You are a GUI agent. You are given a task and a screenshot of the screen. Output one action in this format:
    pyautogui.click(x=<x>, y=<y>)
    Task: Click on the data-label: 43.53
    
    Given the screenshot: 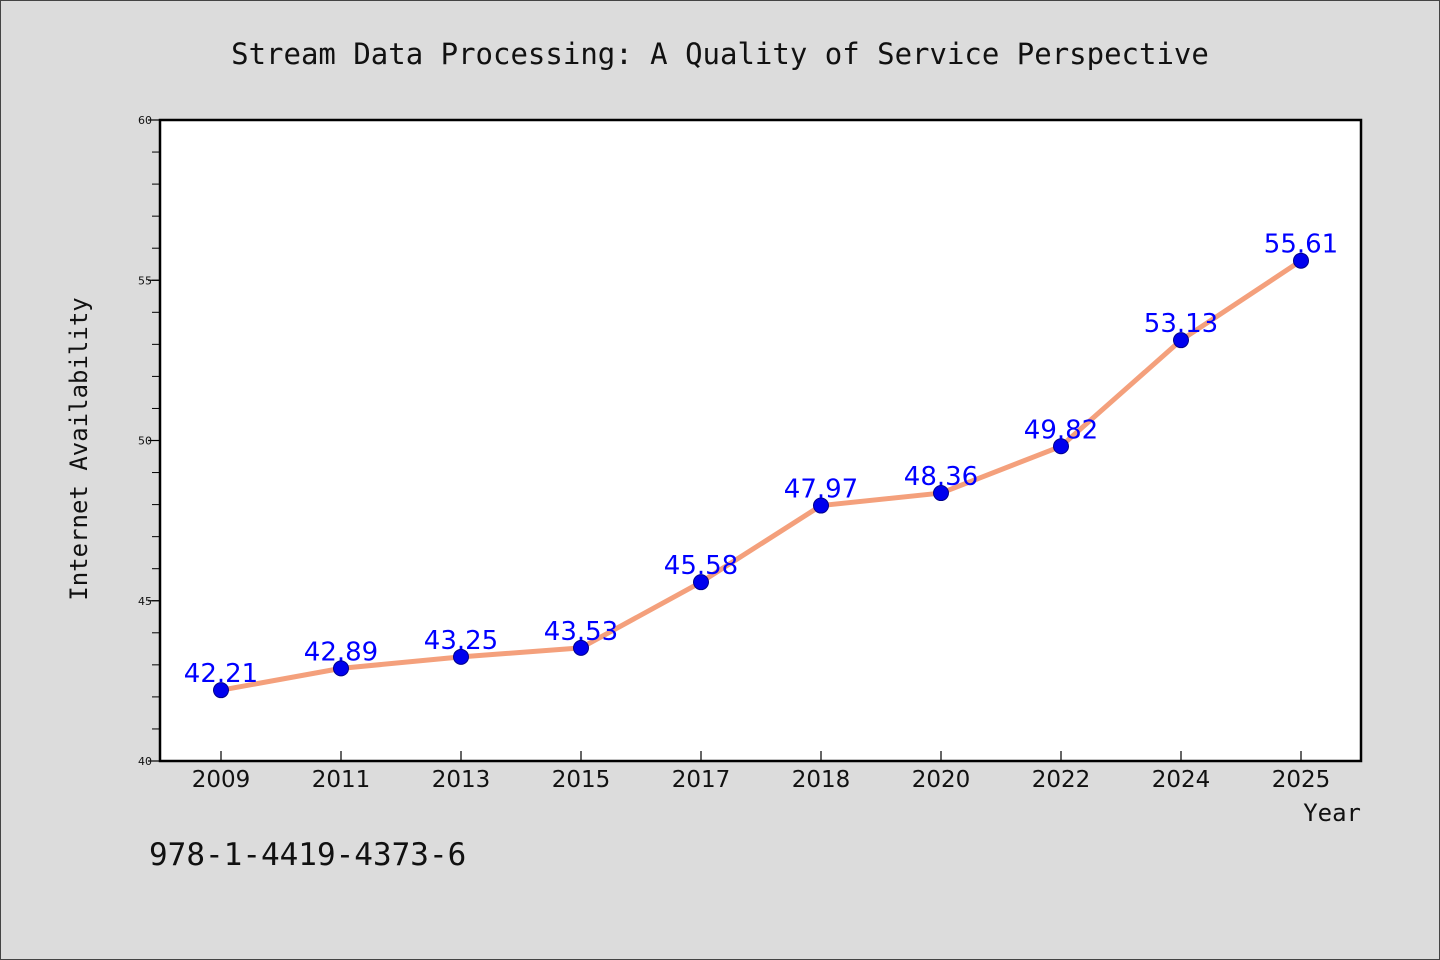 What is the action you would take?
    pyautogui.click(x=581, y=632)
    